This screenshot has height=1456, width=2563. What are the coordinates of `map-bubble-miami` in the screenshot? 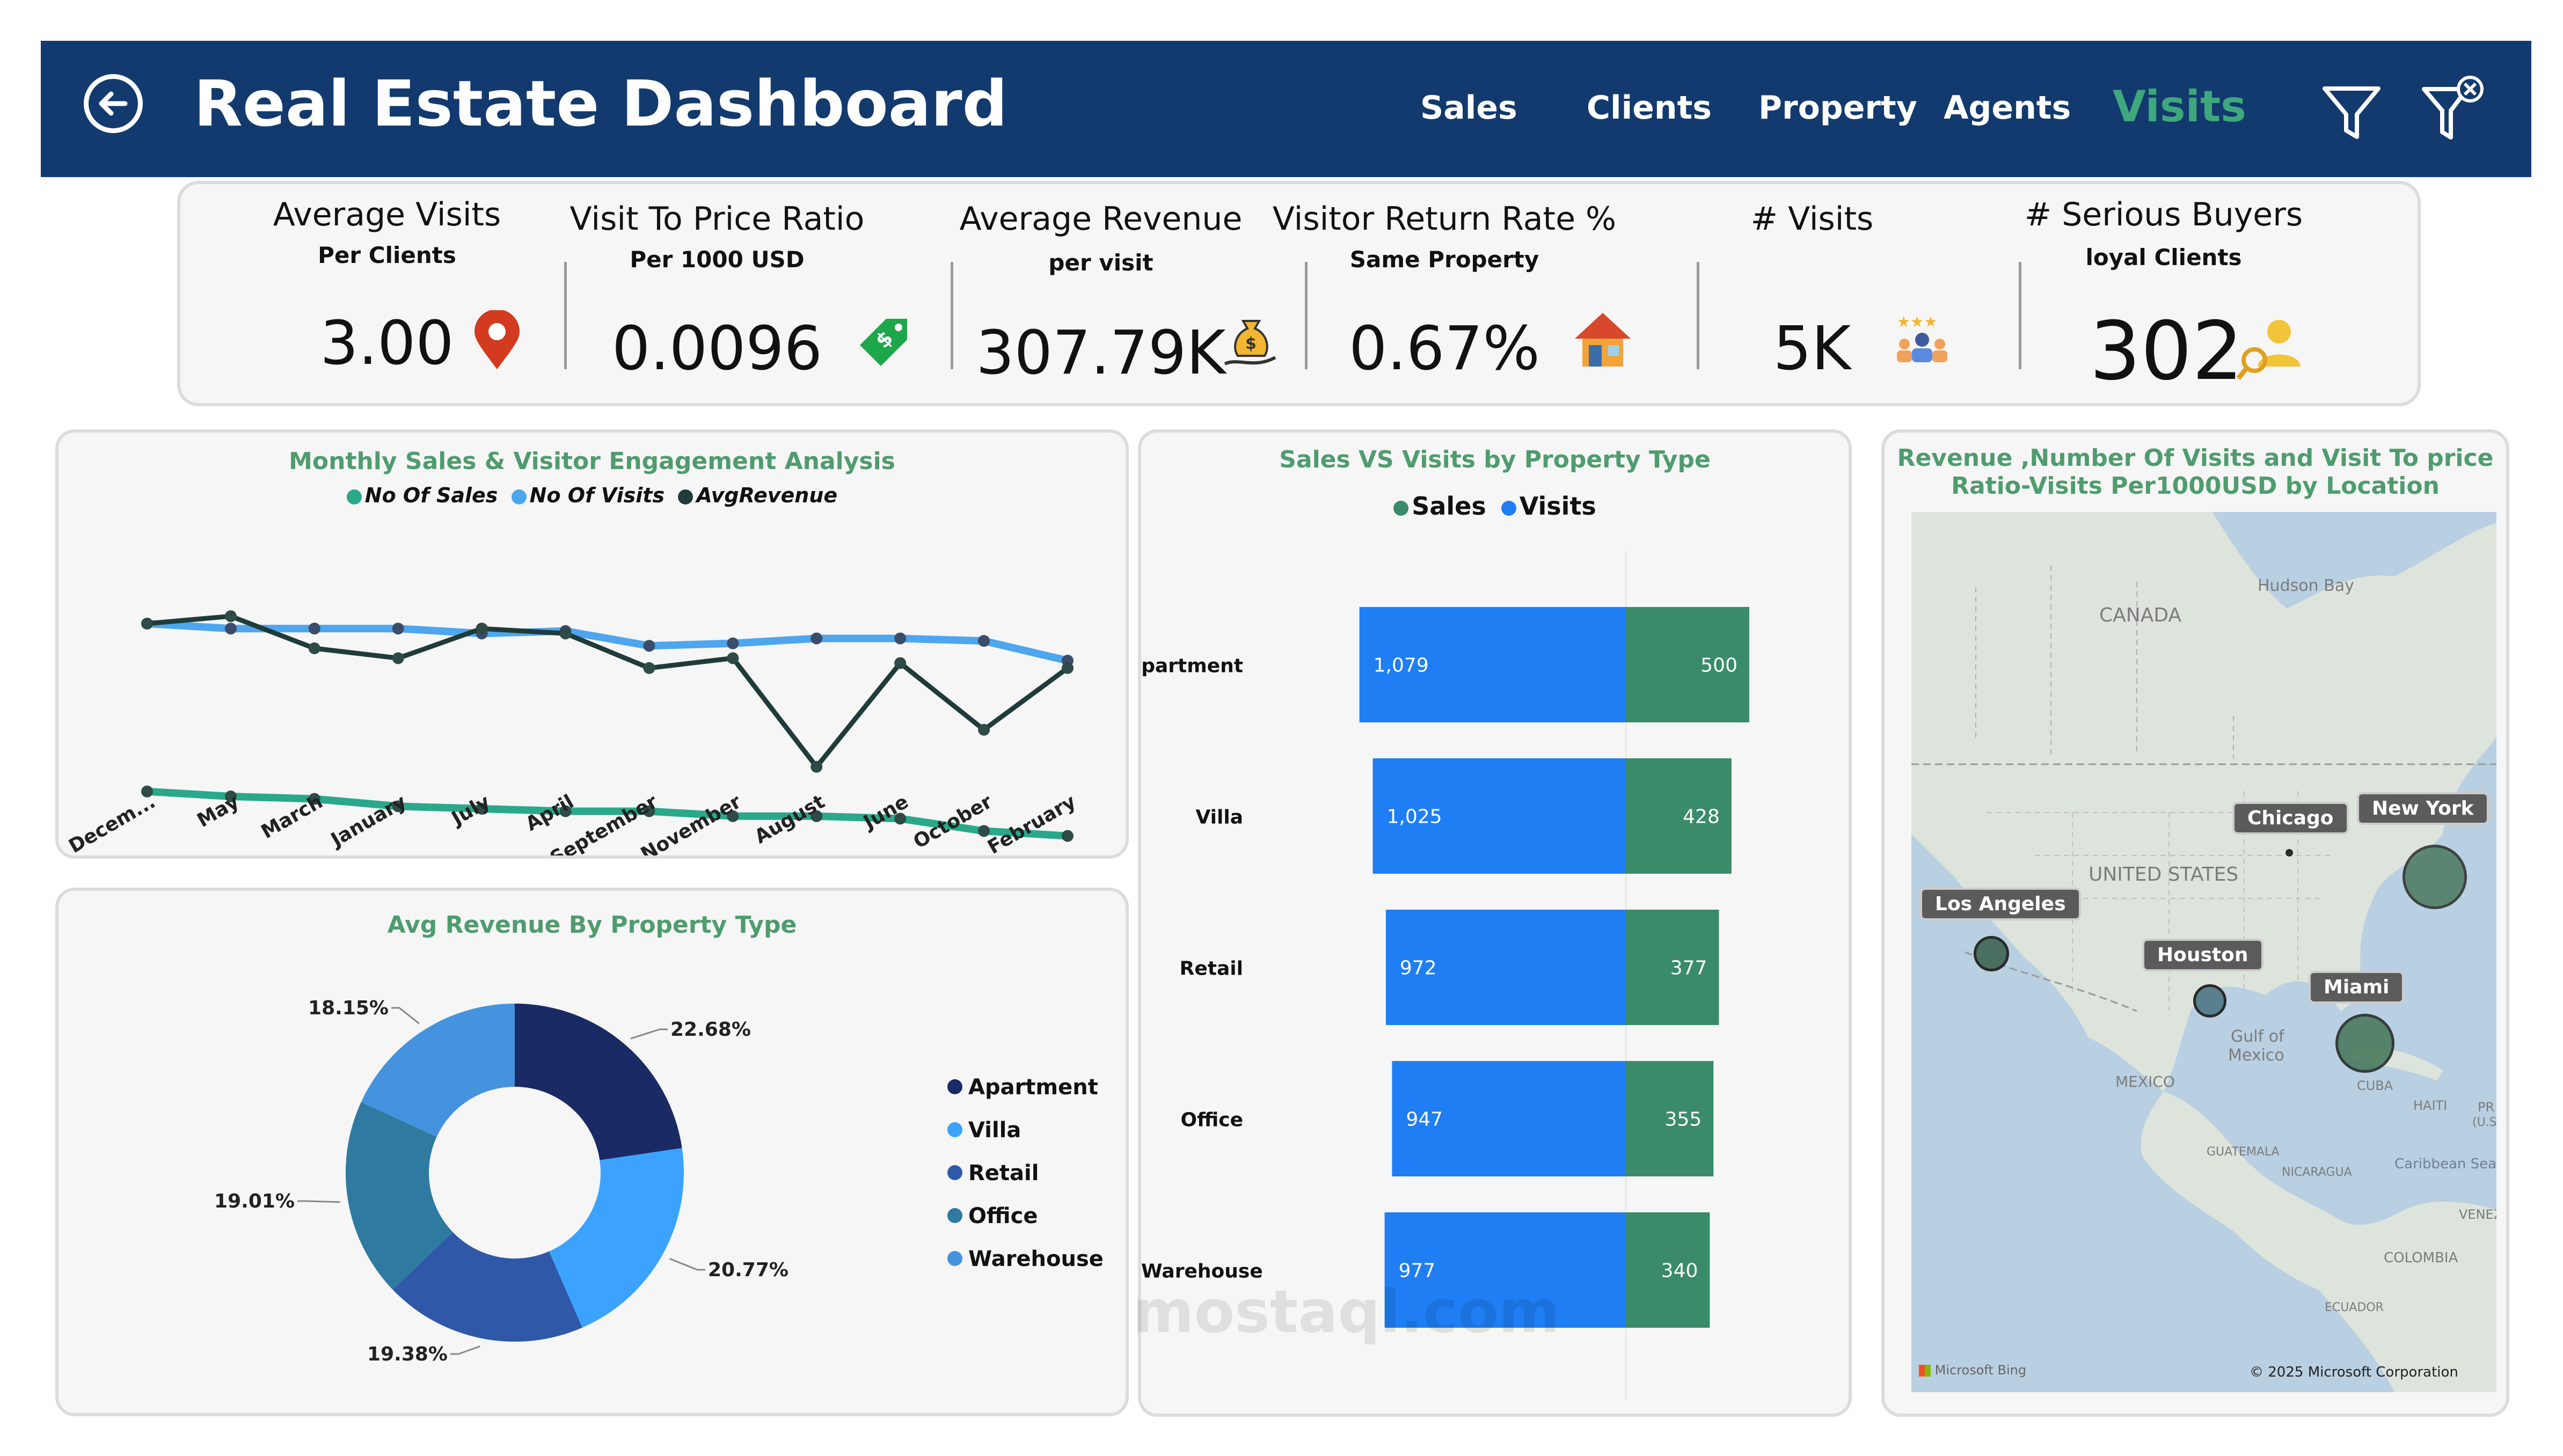 It's located at (2364, 1043).